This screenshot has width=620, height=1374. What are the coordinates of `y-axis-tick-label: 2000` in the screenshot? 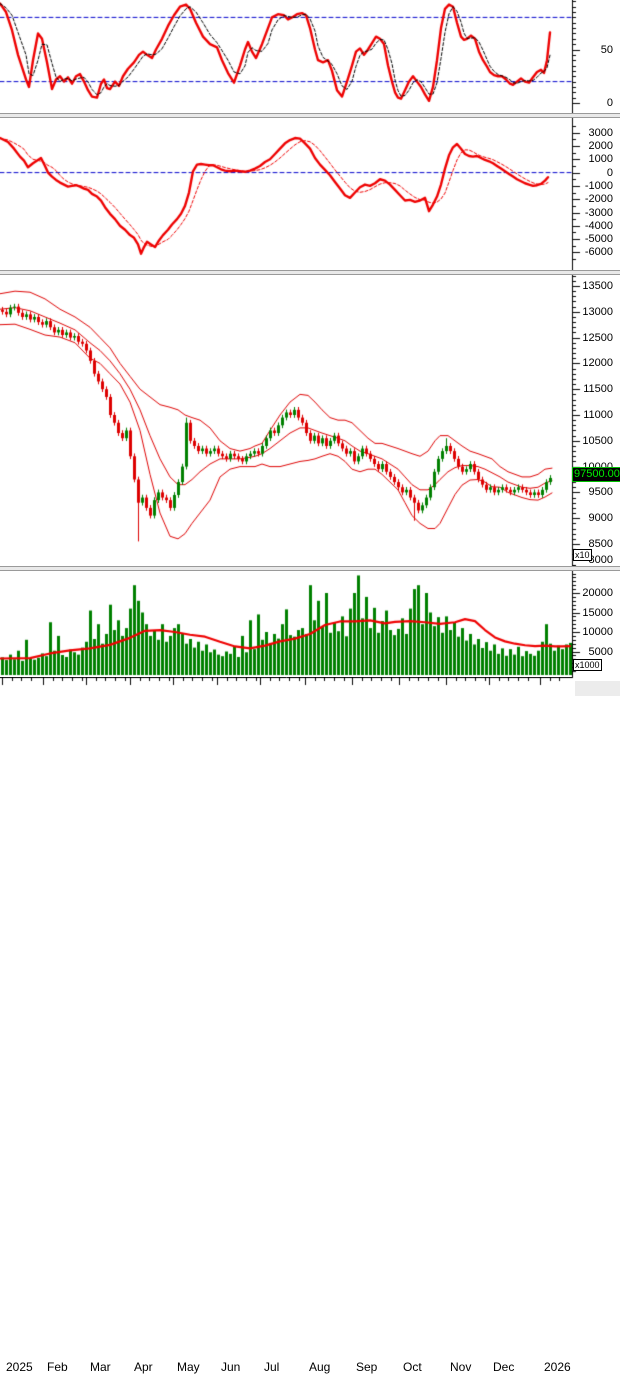 It's located at (600, 146).